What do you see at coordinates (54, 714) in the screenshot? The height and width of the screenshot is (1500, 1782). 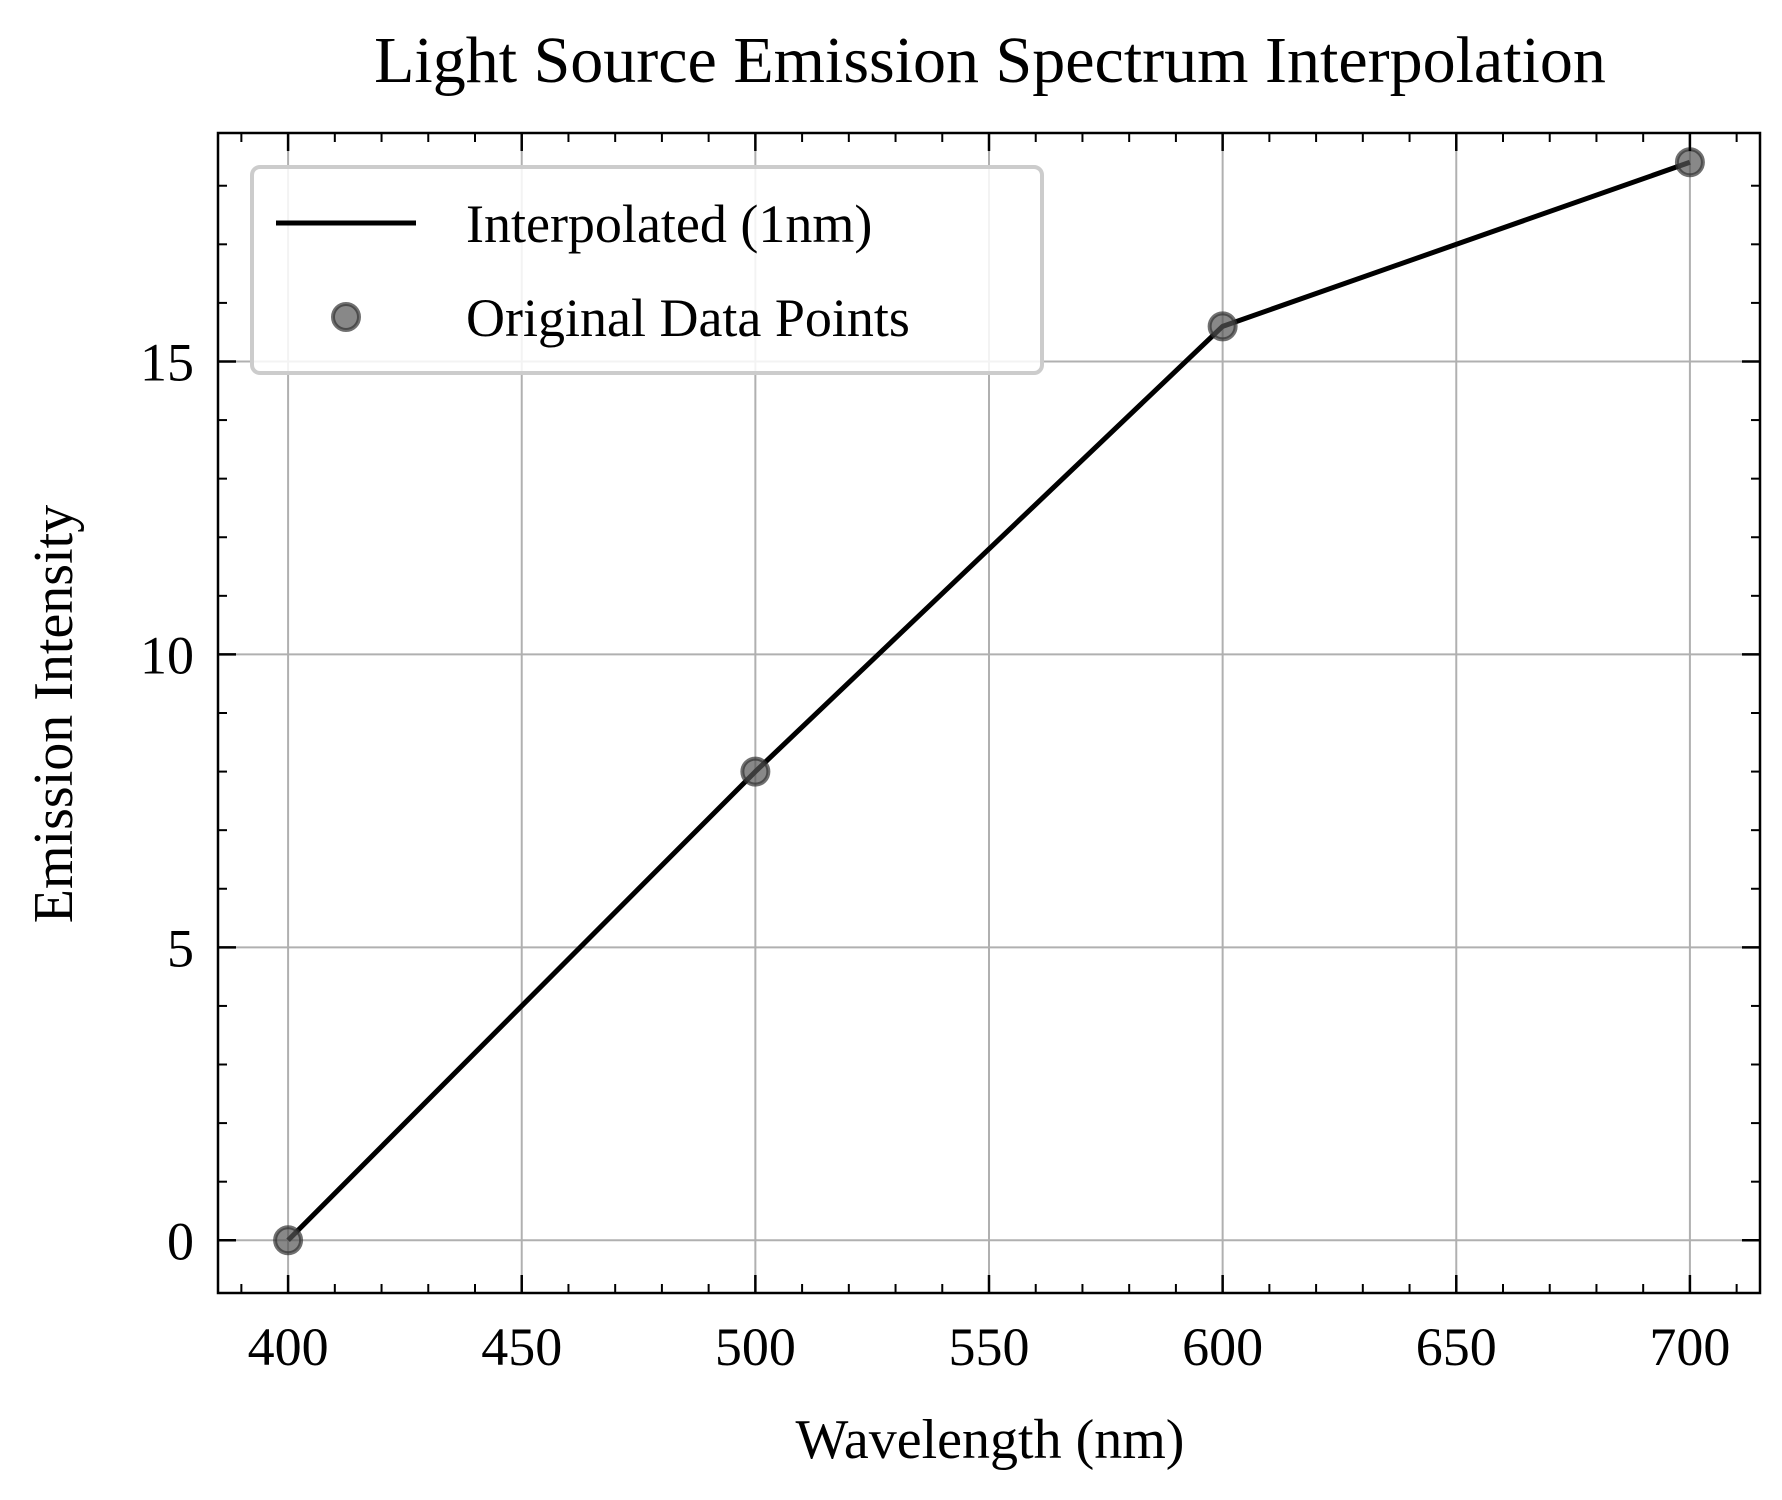 I see `y-axis-label: Emission Intensity` at bounding box center [54, 714].